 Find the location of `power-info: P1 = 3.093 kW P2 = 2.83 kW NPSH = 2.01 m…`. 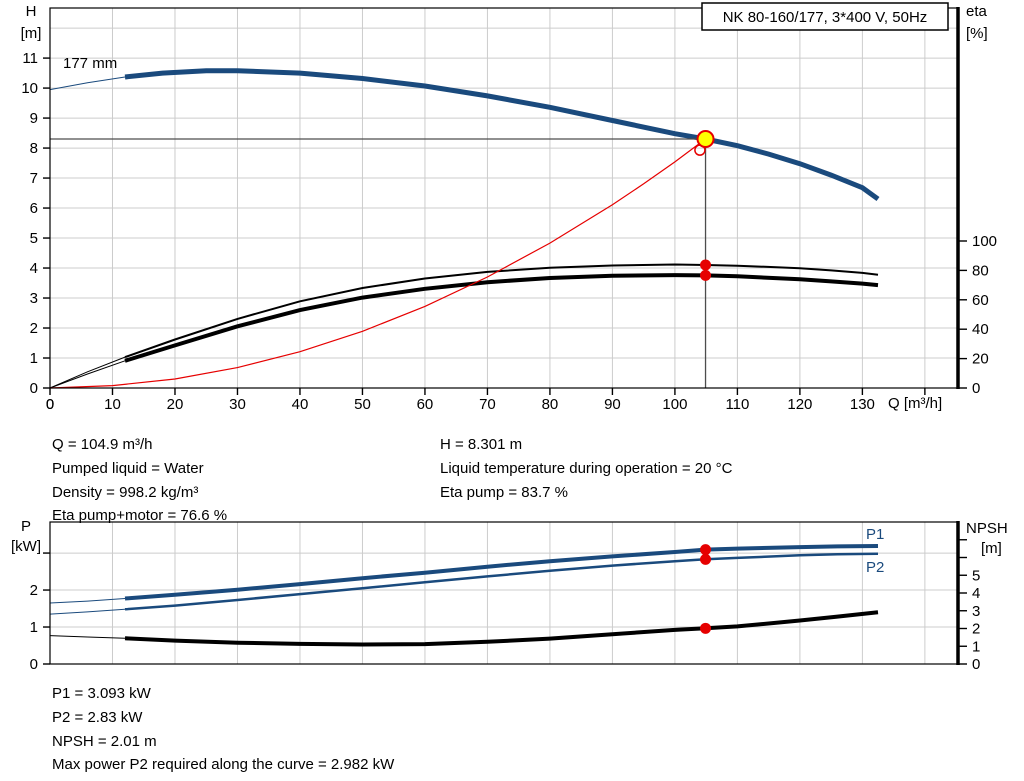

power-info: P1 = 3.093 kW P2 = 2.83 kW NPSH = 2.01 m… is located at coordinates (223, 729).